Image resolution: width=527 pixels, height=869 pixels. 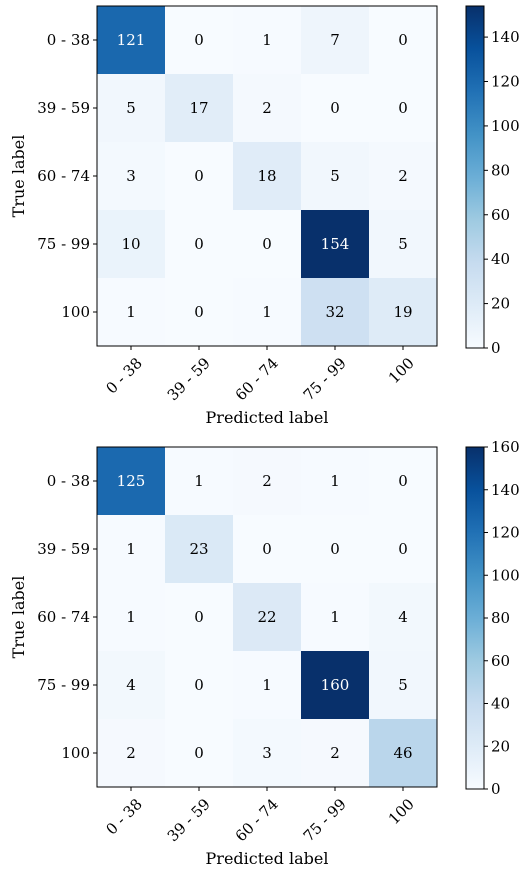 I want to click on cell-value-label: 3, so click(x=131, y=176).